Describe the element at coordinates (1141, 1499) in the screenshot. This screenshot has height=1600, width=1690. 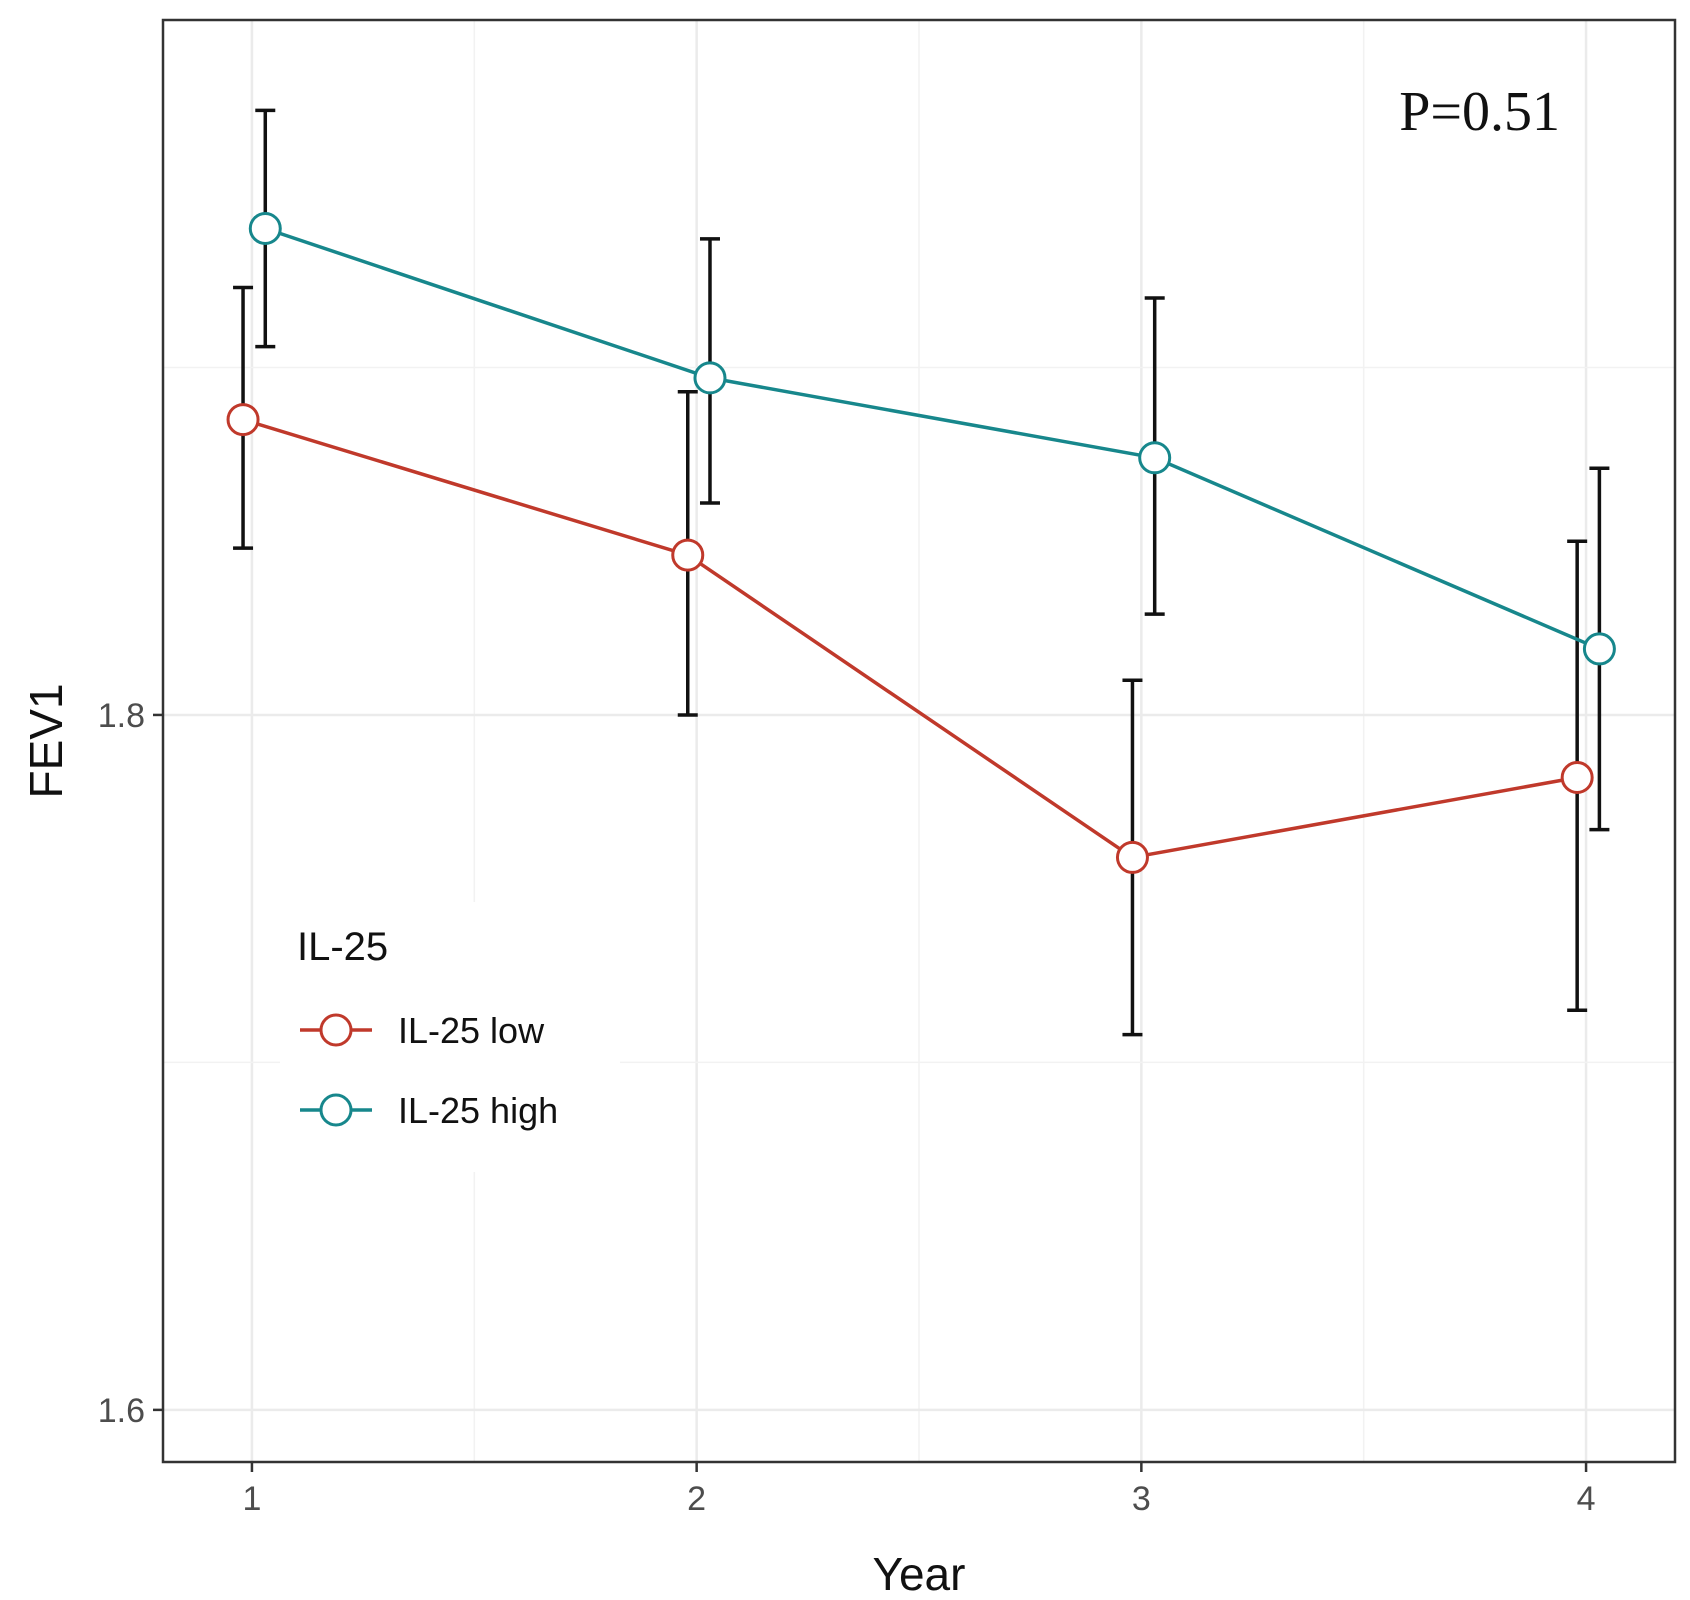
I see `x-tick-label: 3` at that location.